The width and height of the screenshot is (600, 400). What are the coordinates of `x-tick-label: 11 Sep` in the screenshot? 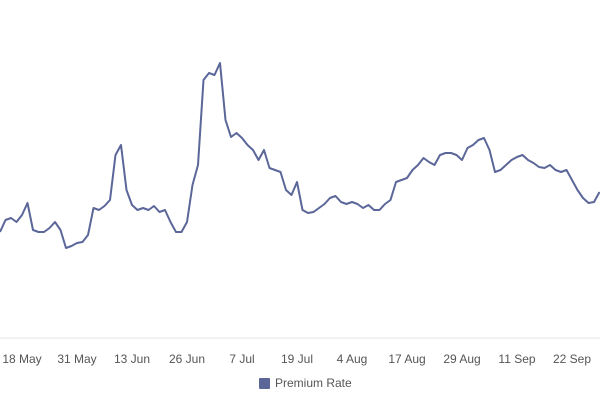 It's located at (516, 359).